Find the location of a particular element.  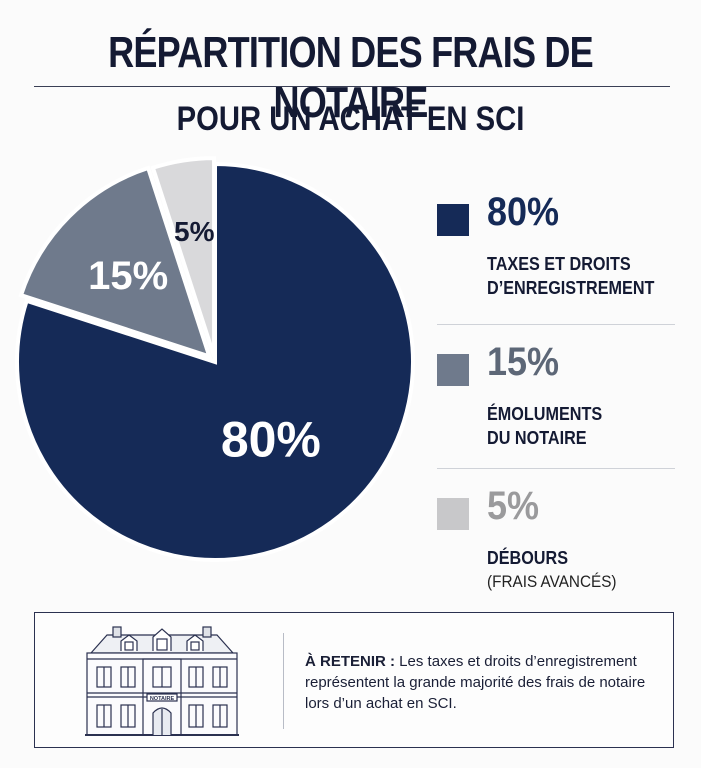

note-heading: À RETENIR : is located at coordinates (350, 661).